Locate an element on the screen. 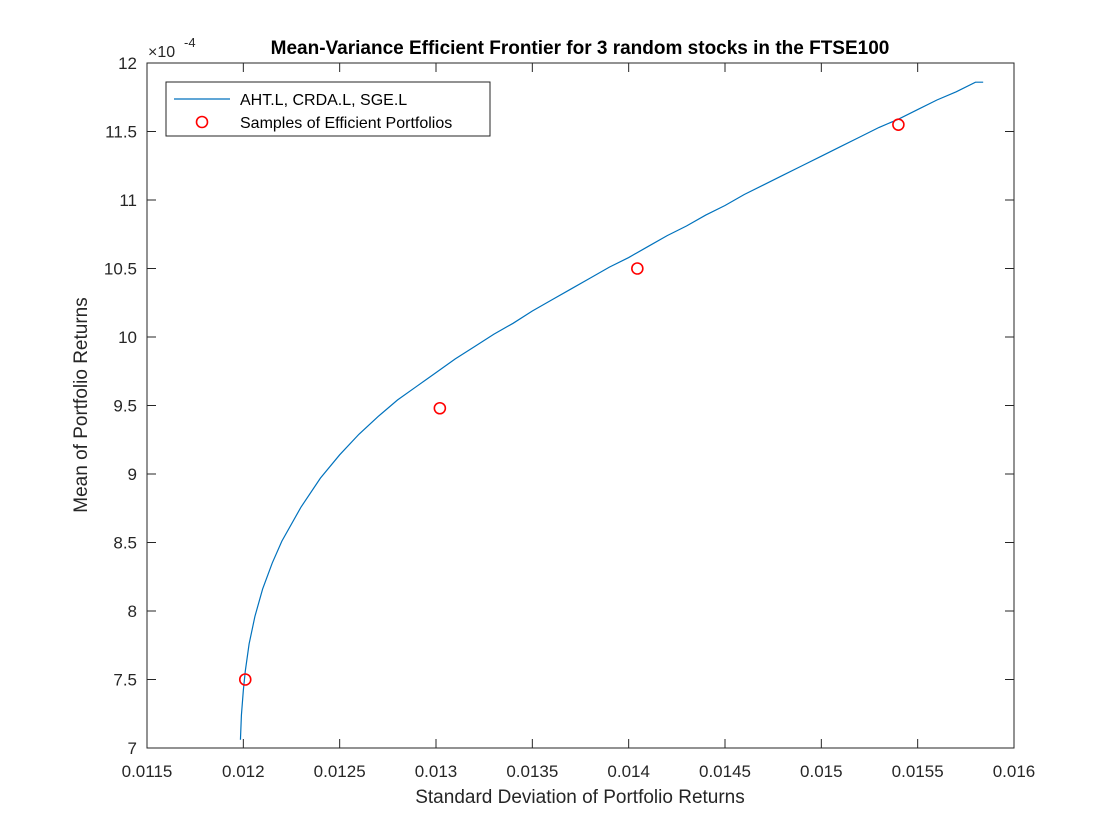 The width and height of the screenshot is (1120, 840). y-tick-label: 11 is located at coordinates (128, 200).